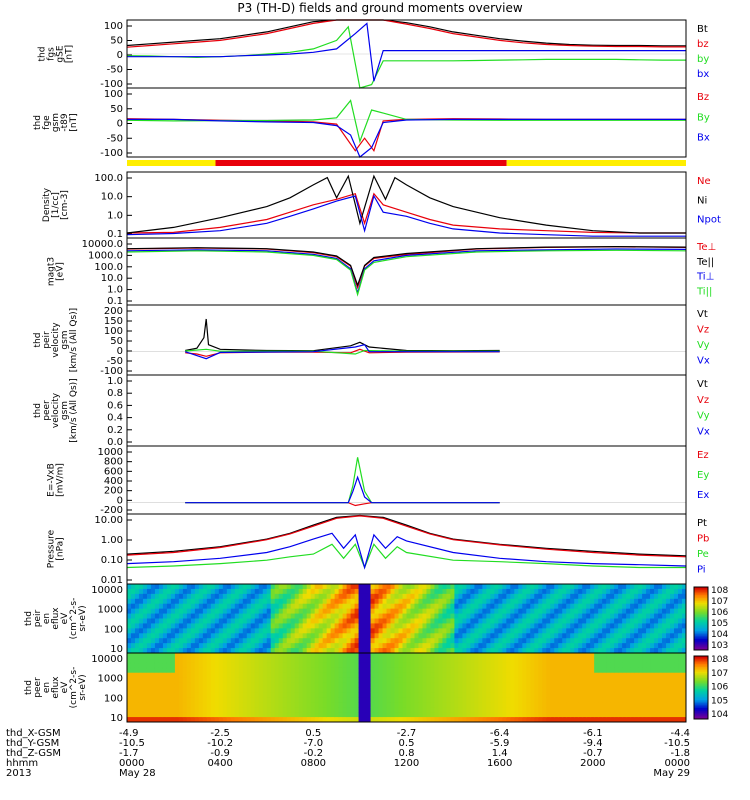  Describe the element at coordinates (113, 471) in the screenshot. I see `y-tick-label: 600` at that location.